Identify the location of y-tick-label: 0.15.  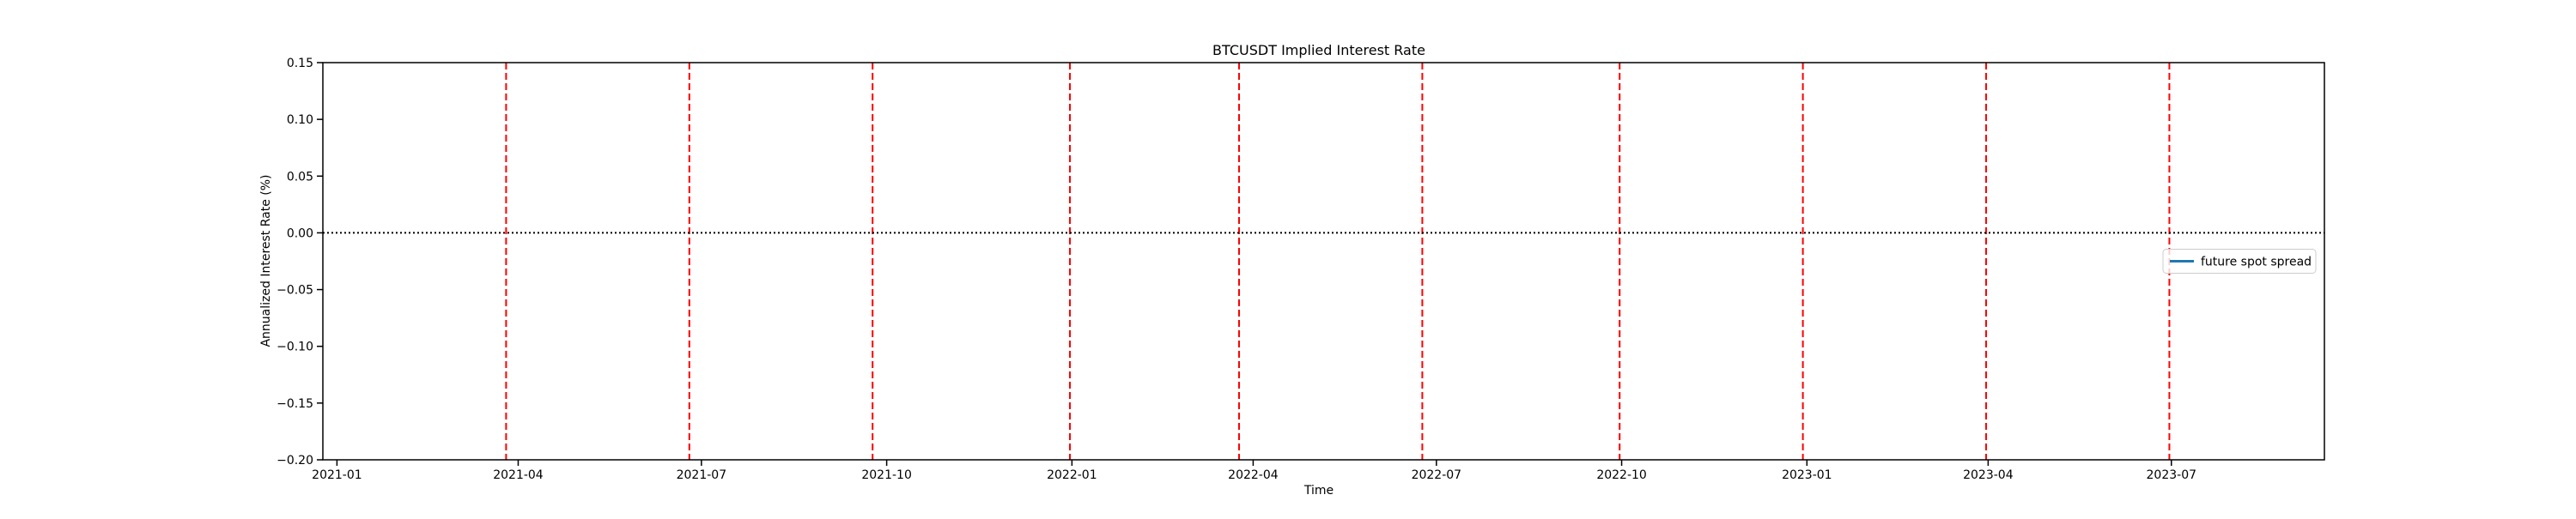
(300, 63).